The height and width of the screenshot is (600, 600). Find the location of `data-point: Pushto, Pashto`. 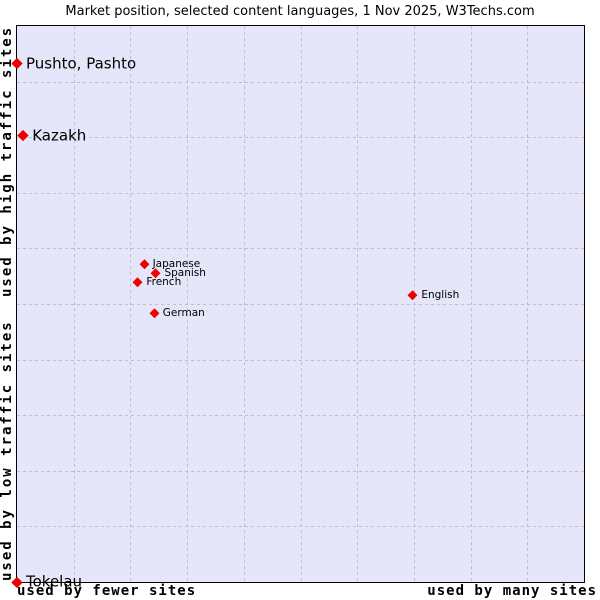

data-point: Pushto, Pashto is located at coordinates (74, 63).